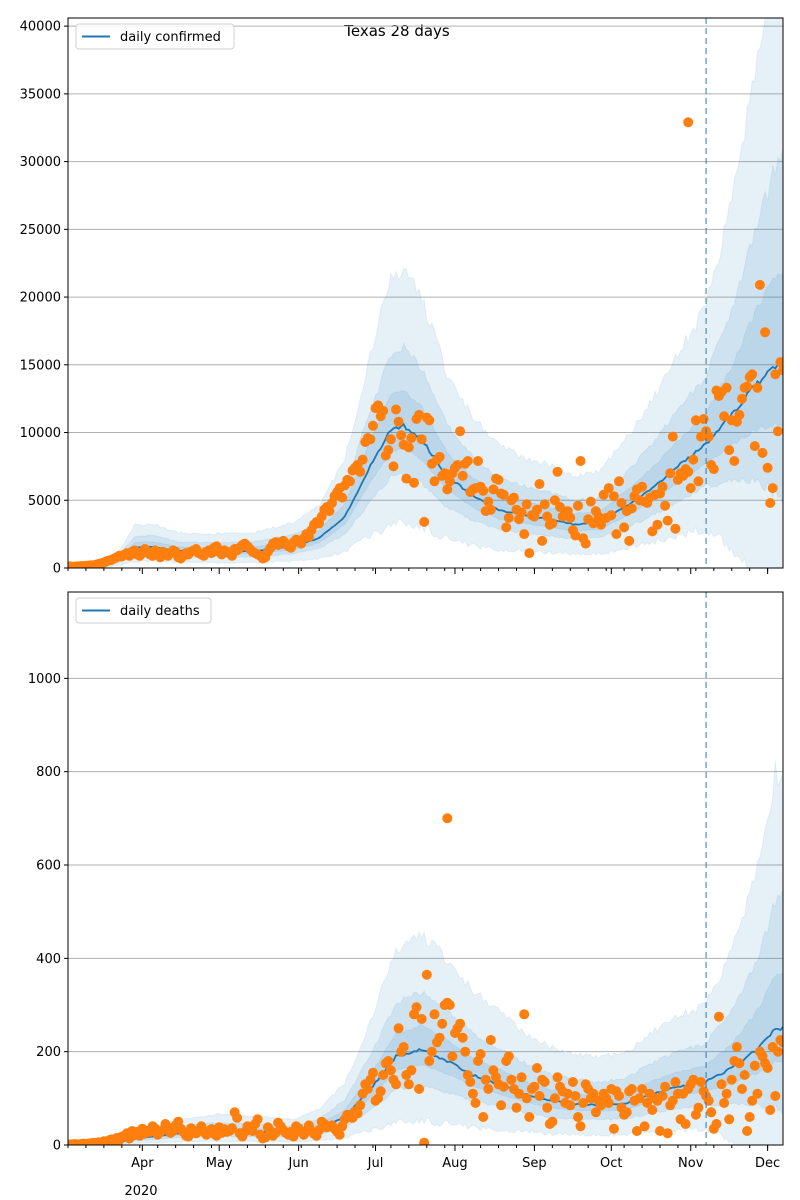  I want to click on x-tick-label: Sep, so click(534, 1163).